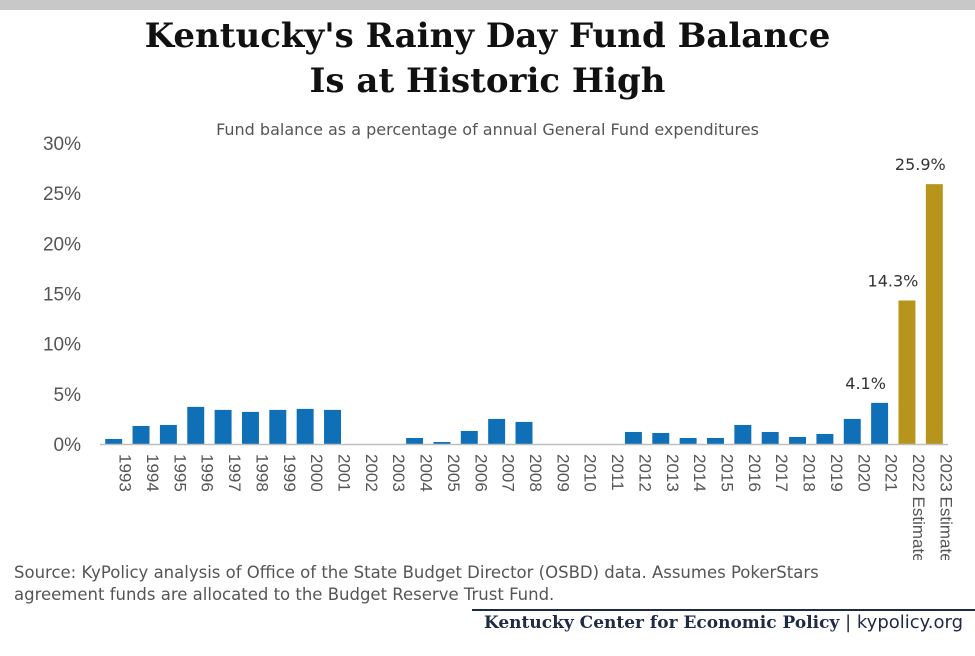 This screenshot has width=975, height=656. Describe the element at coordinates (207, 473) in the screenshot. I see `x-tick-label: 1996` at that location.